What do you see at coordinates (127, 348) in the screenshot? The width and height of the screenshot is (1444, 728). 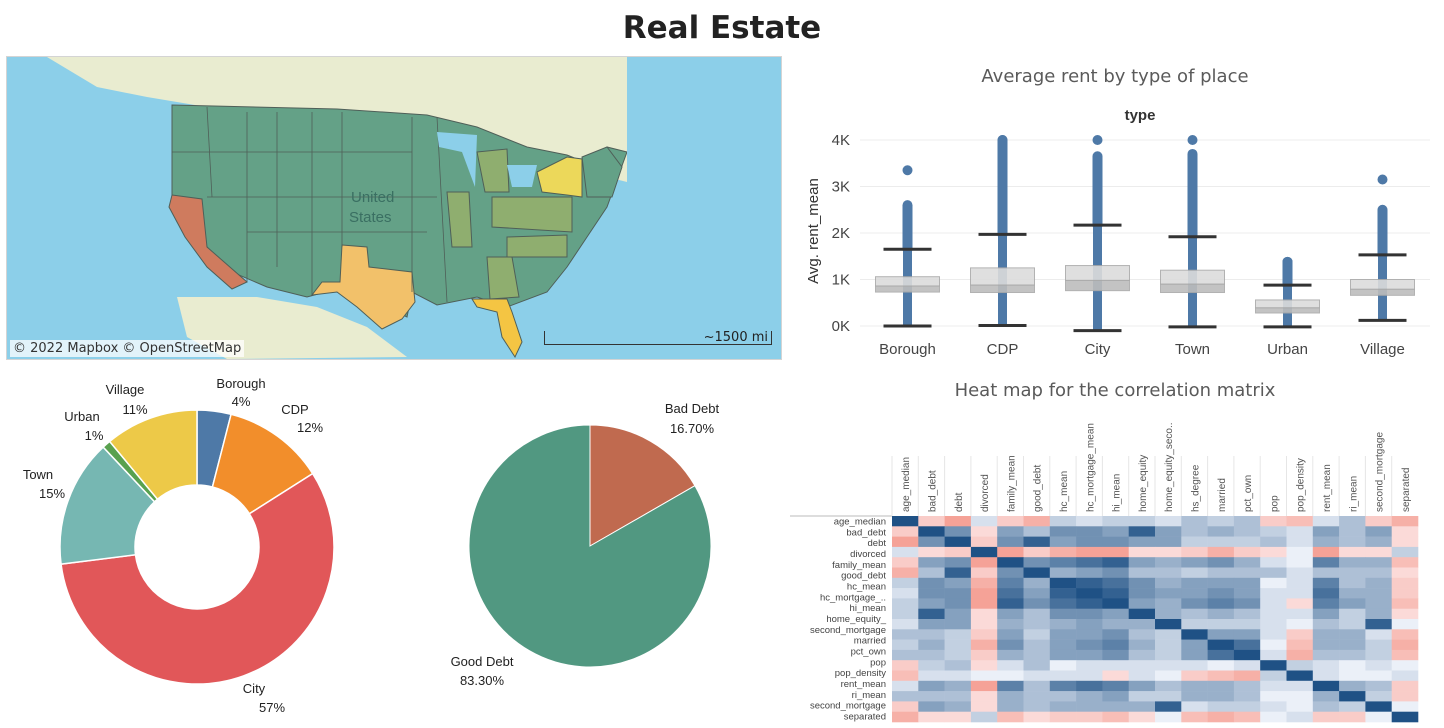 I see `map-attribution: © 2022 Mapbox © OpenStreetMap` at bounding box center [127, 348].